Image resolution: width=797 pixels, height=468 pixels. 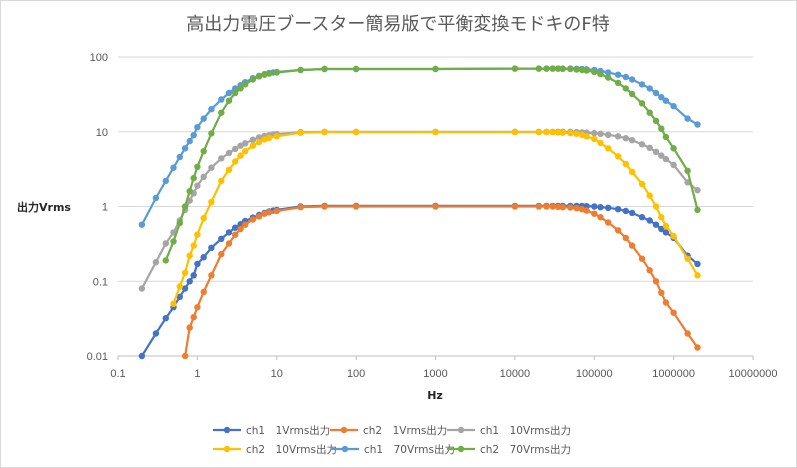 I want to click on legend-label: ch2 1Vrms出力, so click(x=405, y=430).